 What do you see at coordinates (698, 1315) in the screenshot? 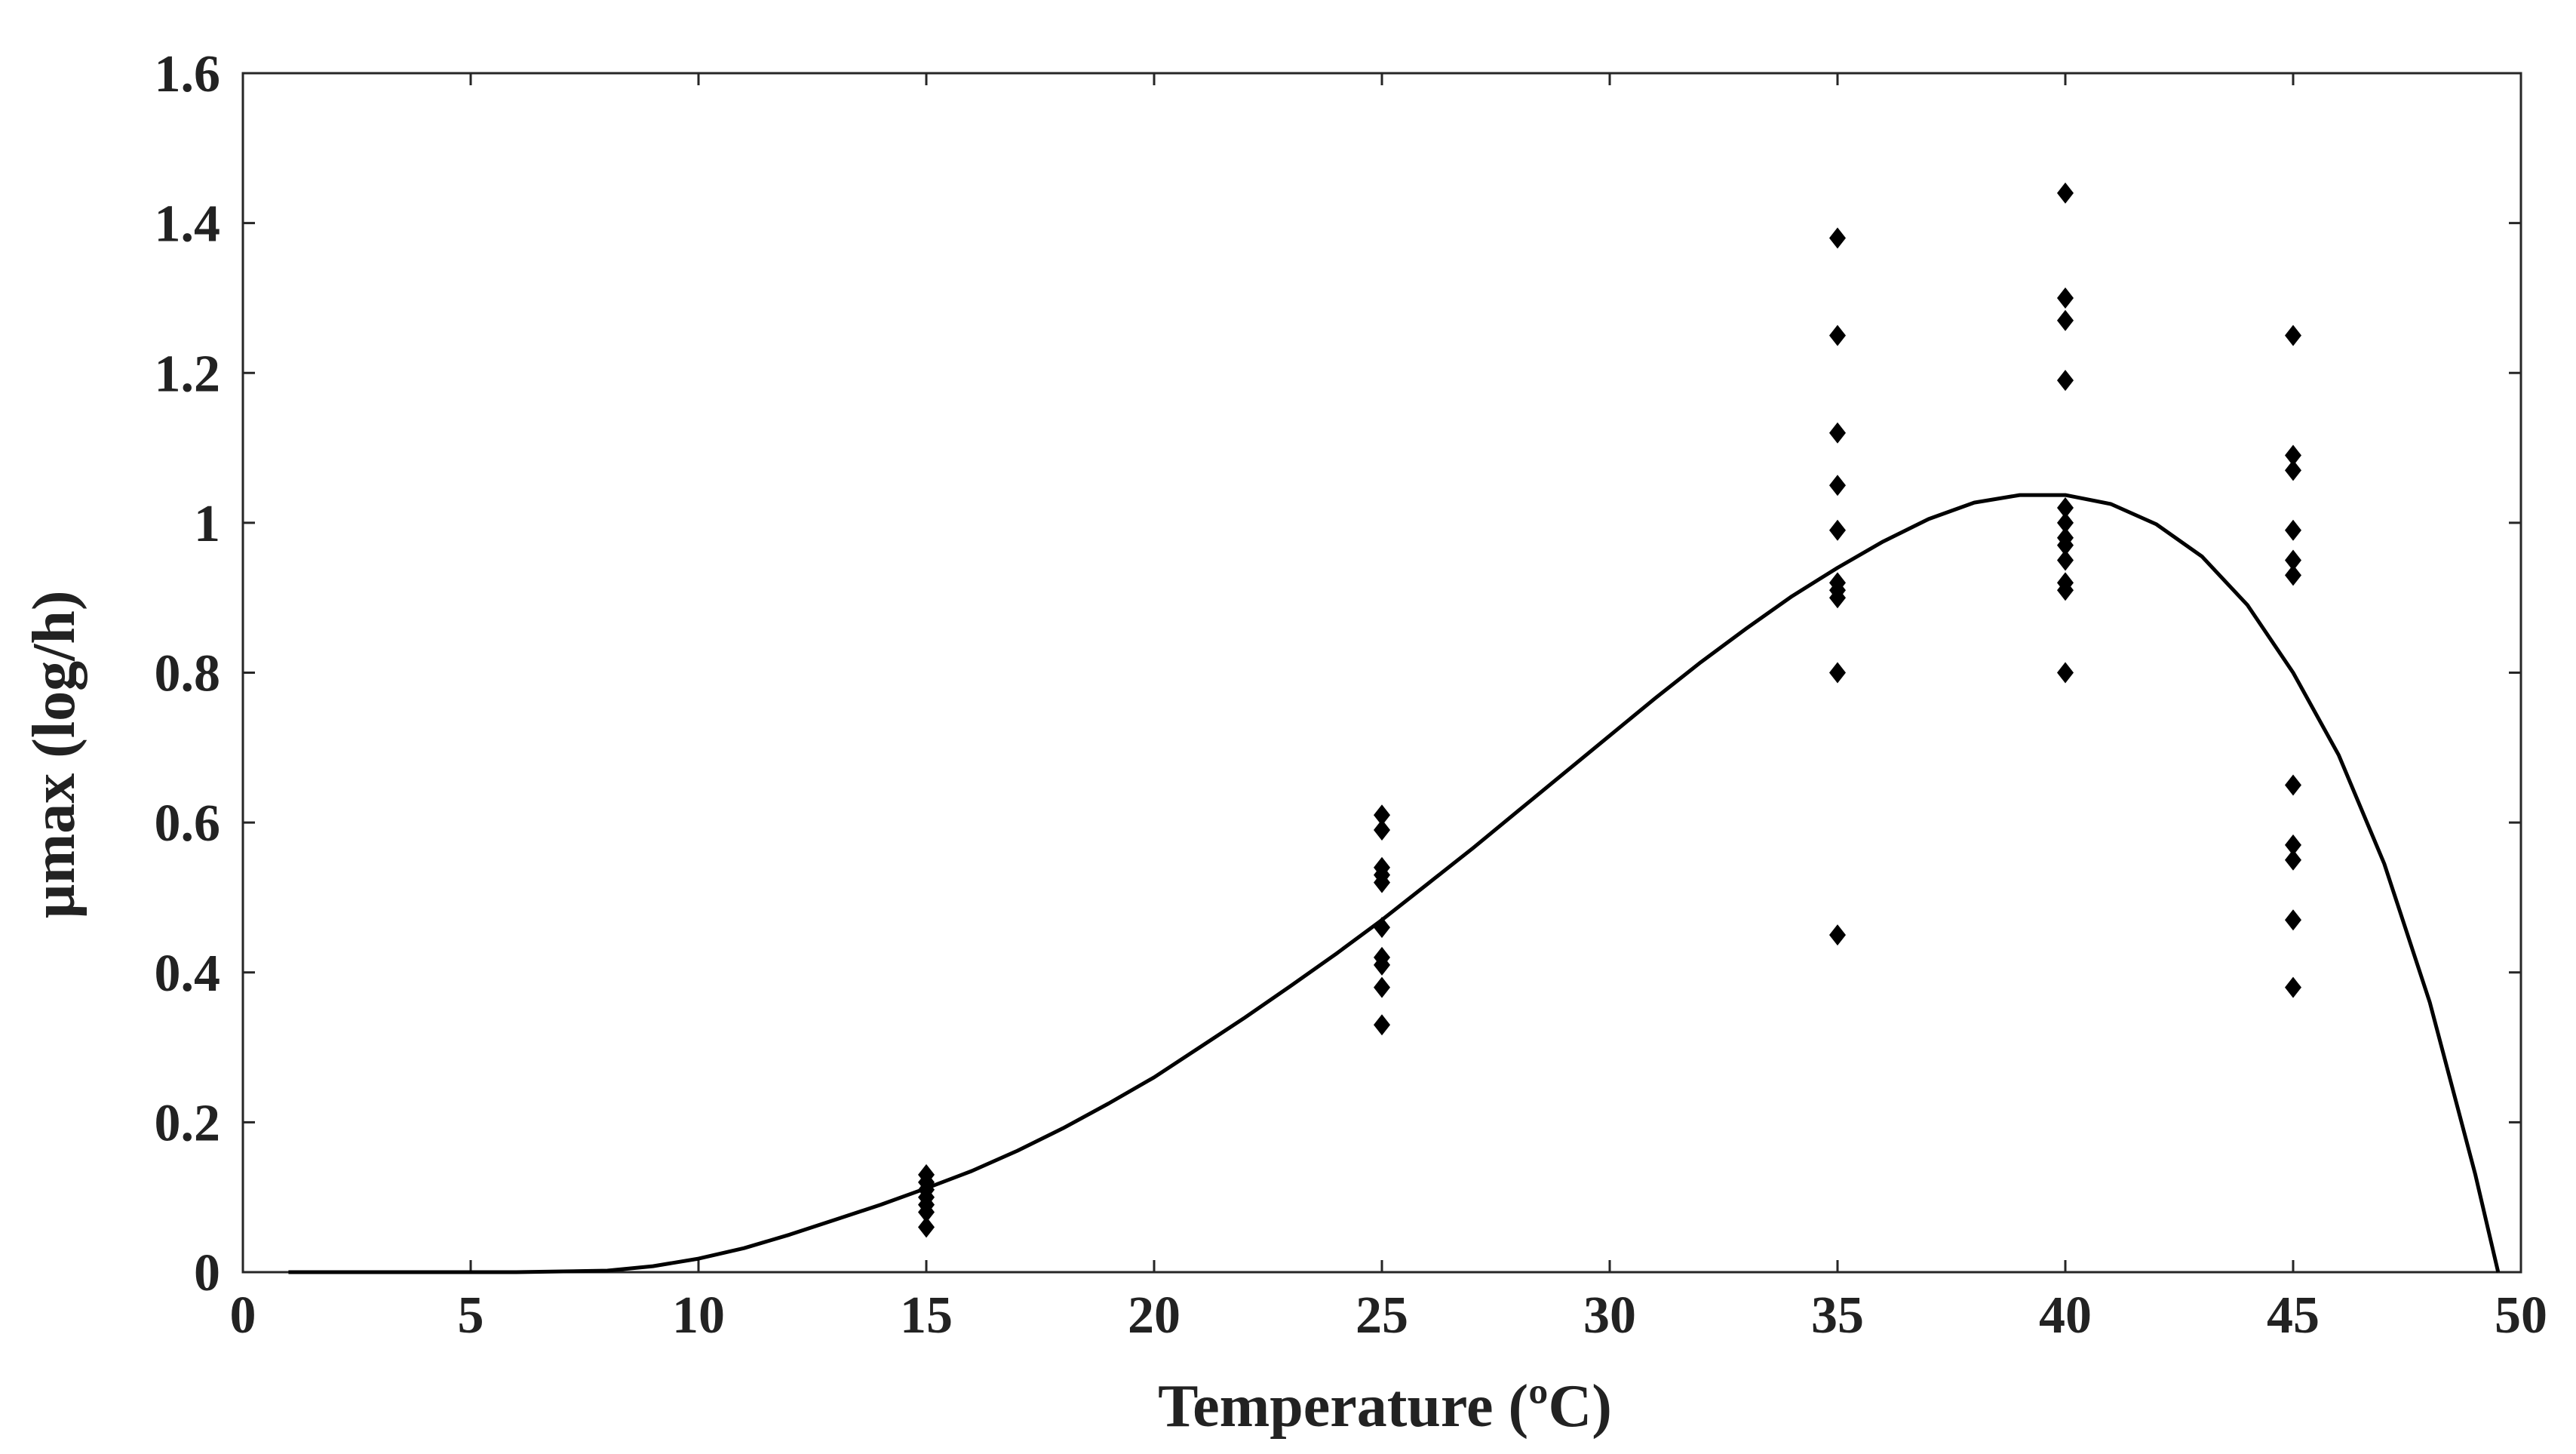
I see `x-tick-label: 10` at bounding box center [698, 1315].